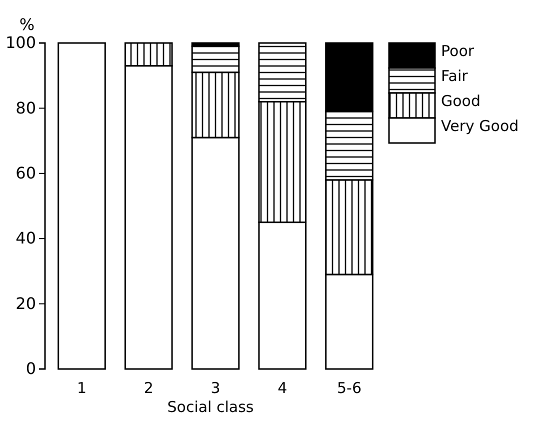 Image resolution: width=543 pixels, height=421 pixels. Describe the element at coordinates (215, 388) in the screenshot. I see `x-tick-label: 3` at that location.